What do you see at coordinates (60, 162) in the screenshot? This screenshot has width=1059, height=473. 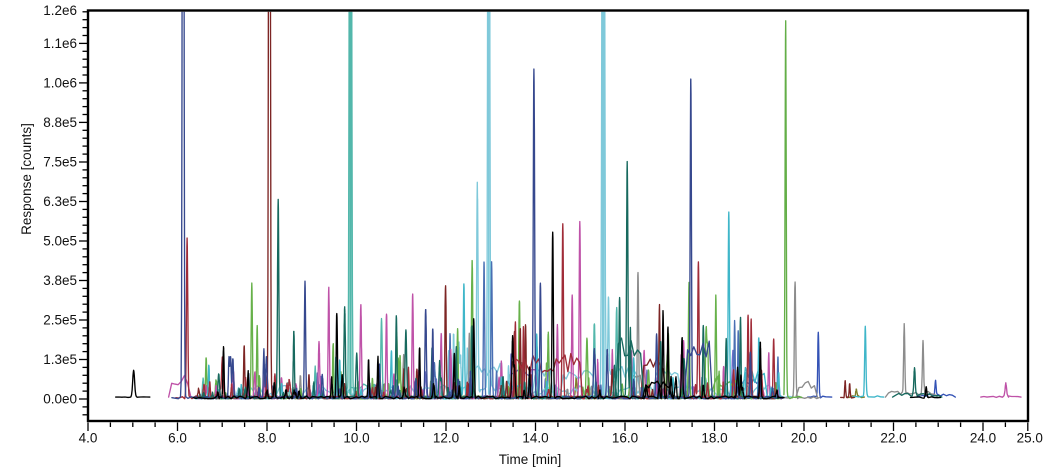 I see `svg-text: 7.5e5` at bounding box center [60, 162].